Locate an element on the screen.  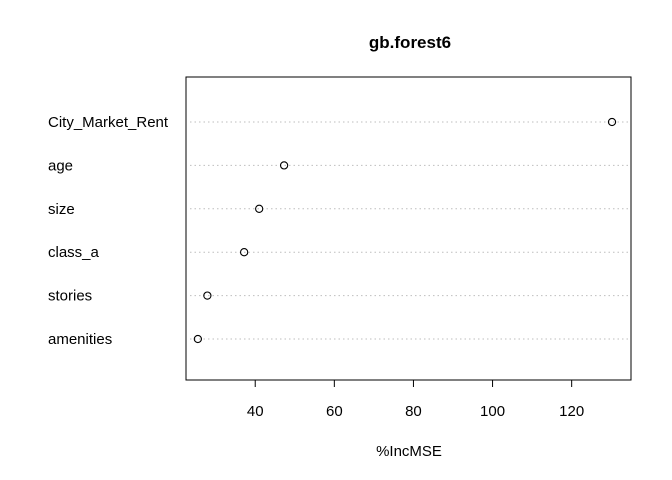
category-label-city-market-rent: City_Market_Rent is located at coordinates (108, 122).